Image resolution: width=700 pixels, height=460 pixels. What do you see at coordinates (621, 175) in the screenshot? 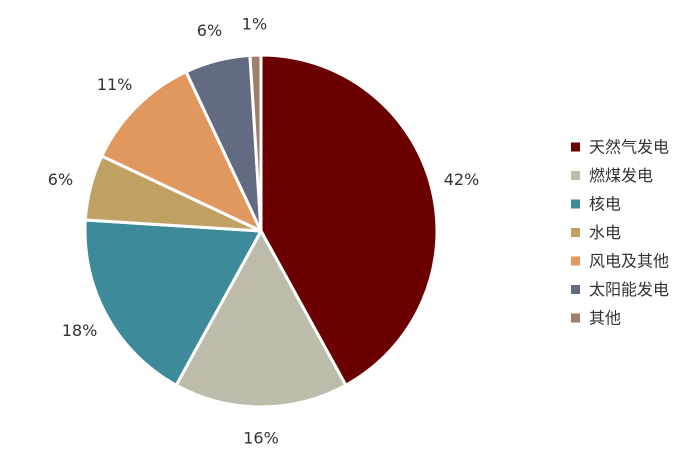
I see `legend-entry-label: 燃煤发电` at bounding box center [621, 175].